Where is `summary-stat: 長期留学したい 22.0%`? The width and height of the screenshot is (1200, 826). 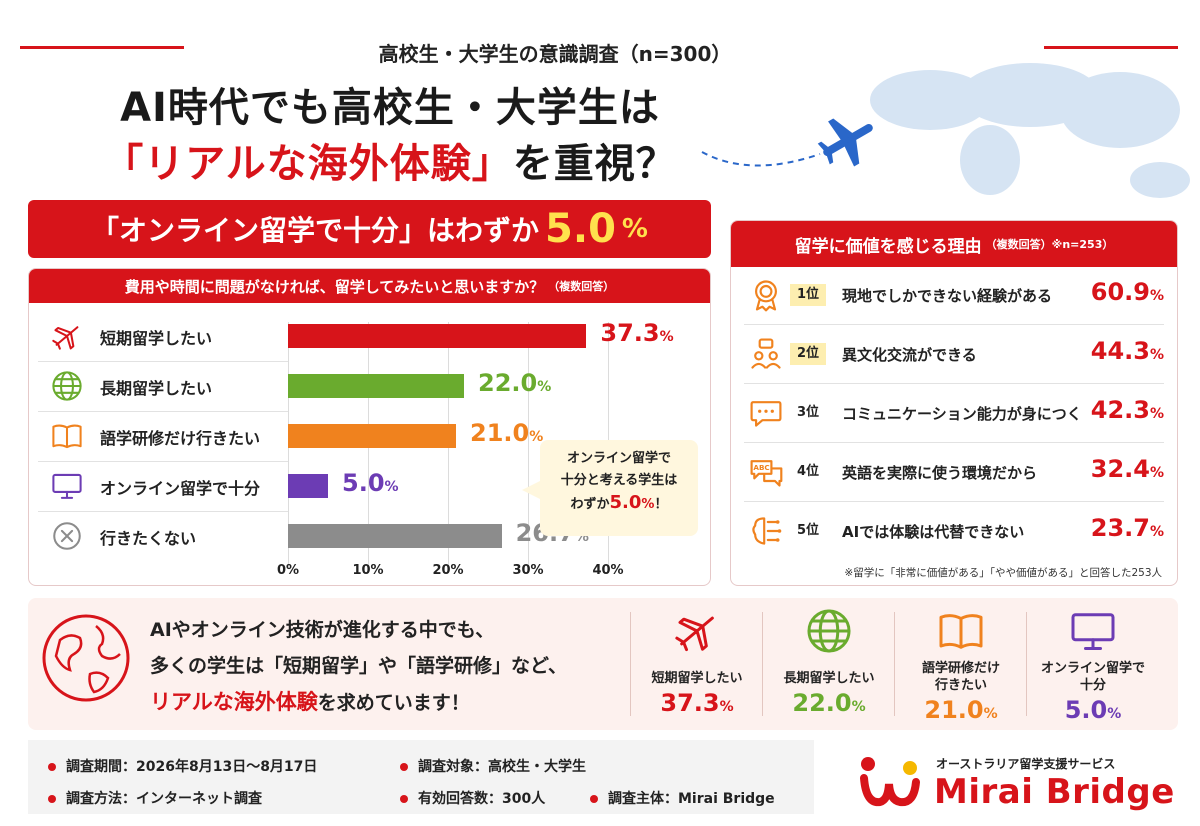 summary-stat: 長期留学したい 22.0% is located at coordinates (829, 661).